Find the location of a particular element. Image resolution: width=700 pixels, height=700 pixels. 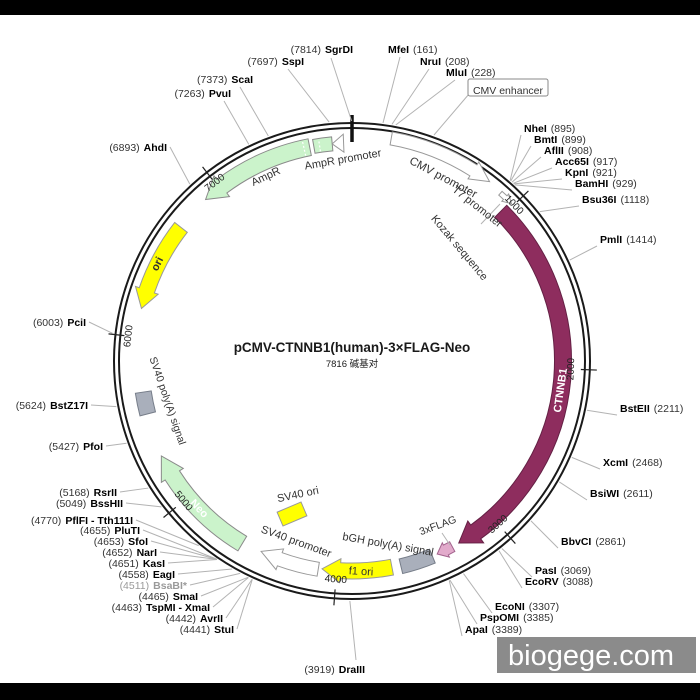

bottom-letterbox-bar is located at coordinates (350, 691).